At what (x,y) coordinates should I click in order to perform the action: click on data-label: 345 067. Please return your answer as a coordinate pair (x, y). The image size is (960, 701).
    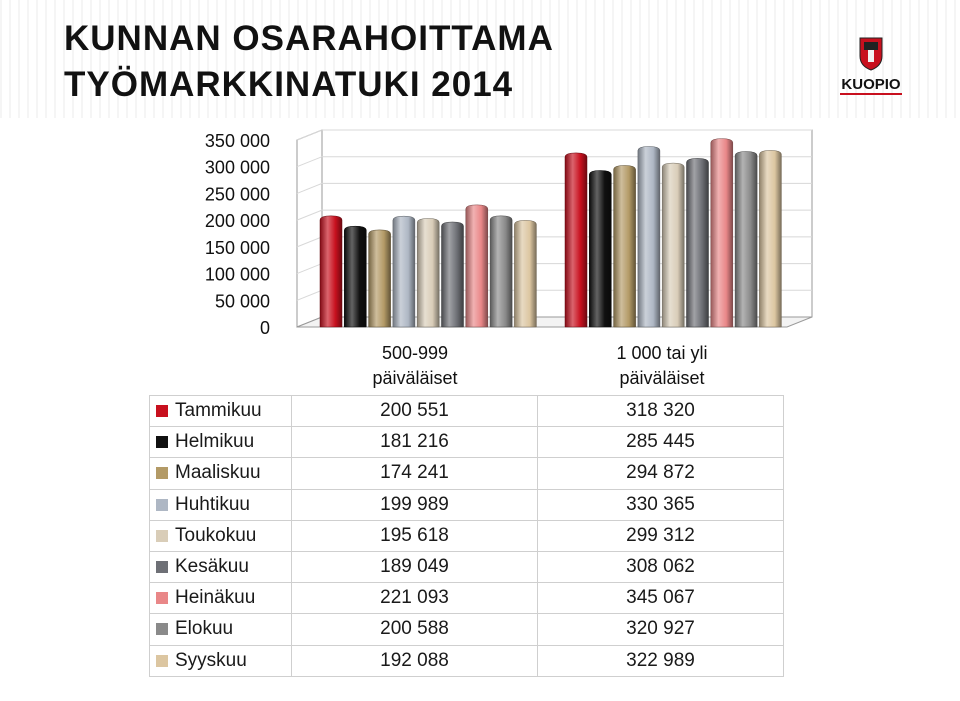
    Looking at the image, I should click on (660, 598).